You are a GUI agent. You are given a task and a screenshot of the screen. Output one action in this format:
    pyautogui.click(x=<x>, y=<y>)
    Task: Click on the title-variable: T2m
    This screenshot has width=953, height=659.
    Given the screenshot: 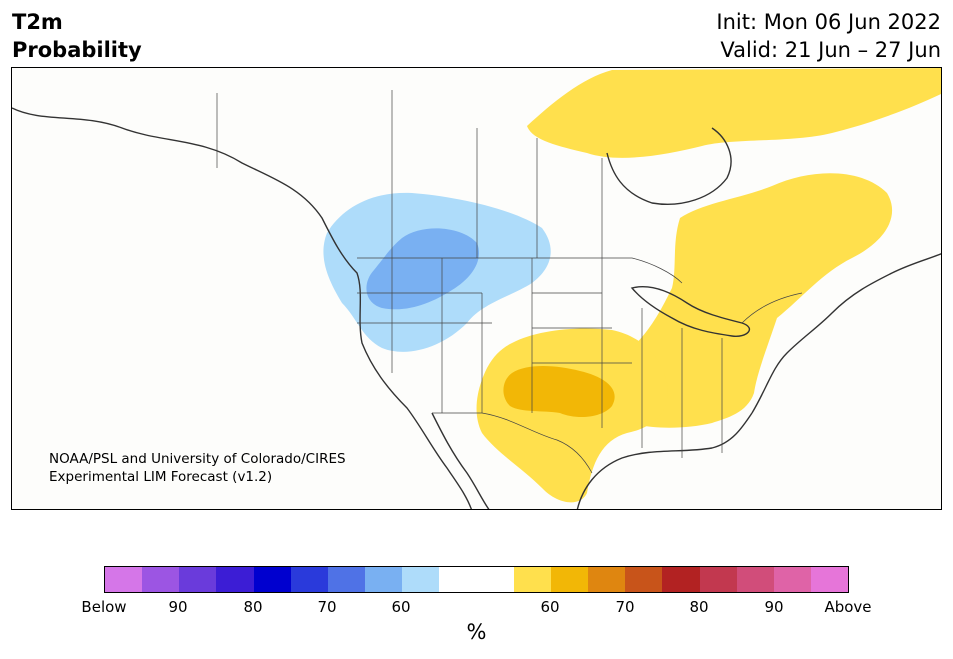 What is the action you would take?
    pyautogui.click(x=37, y=22)
    